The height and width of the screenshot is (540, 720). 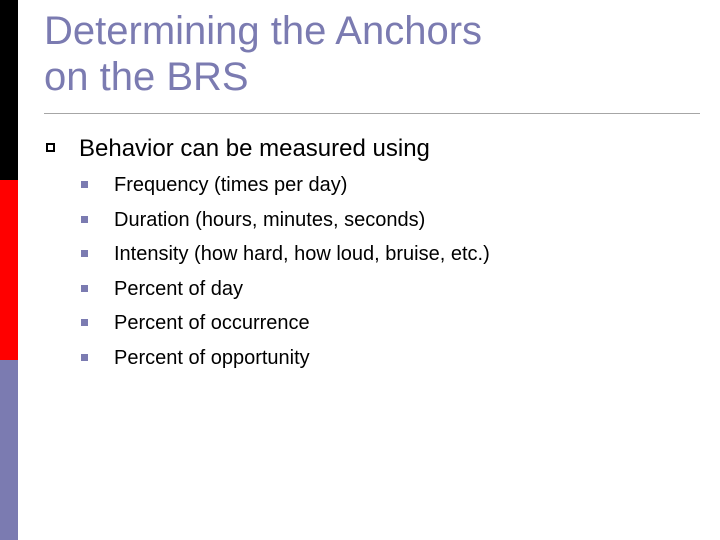 I want to click on accent-bar-purple, so click(x=9, y=450).